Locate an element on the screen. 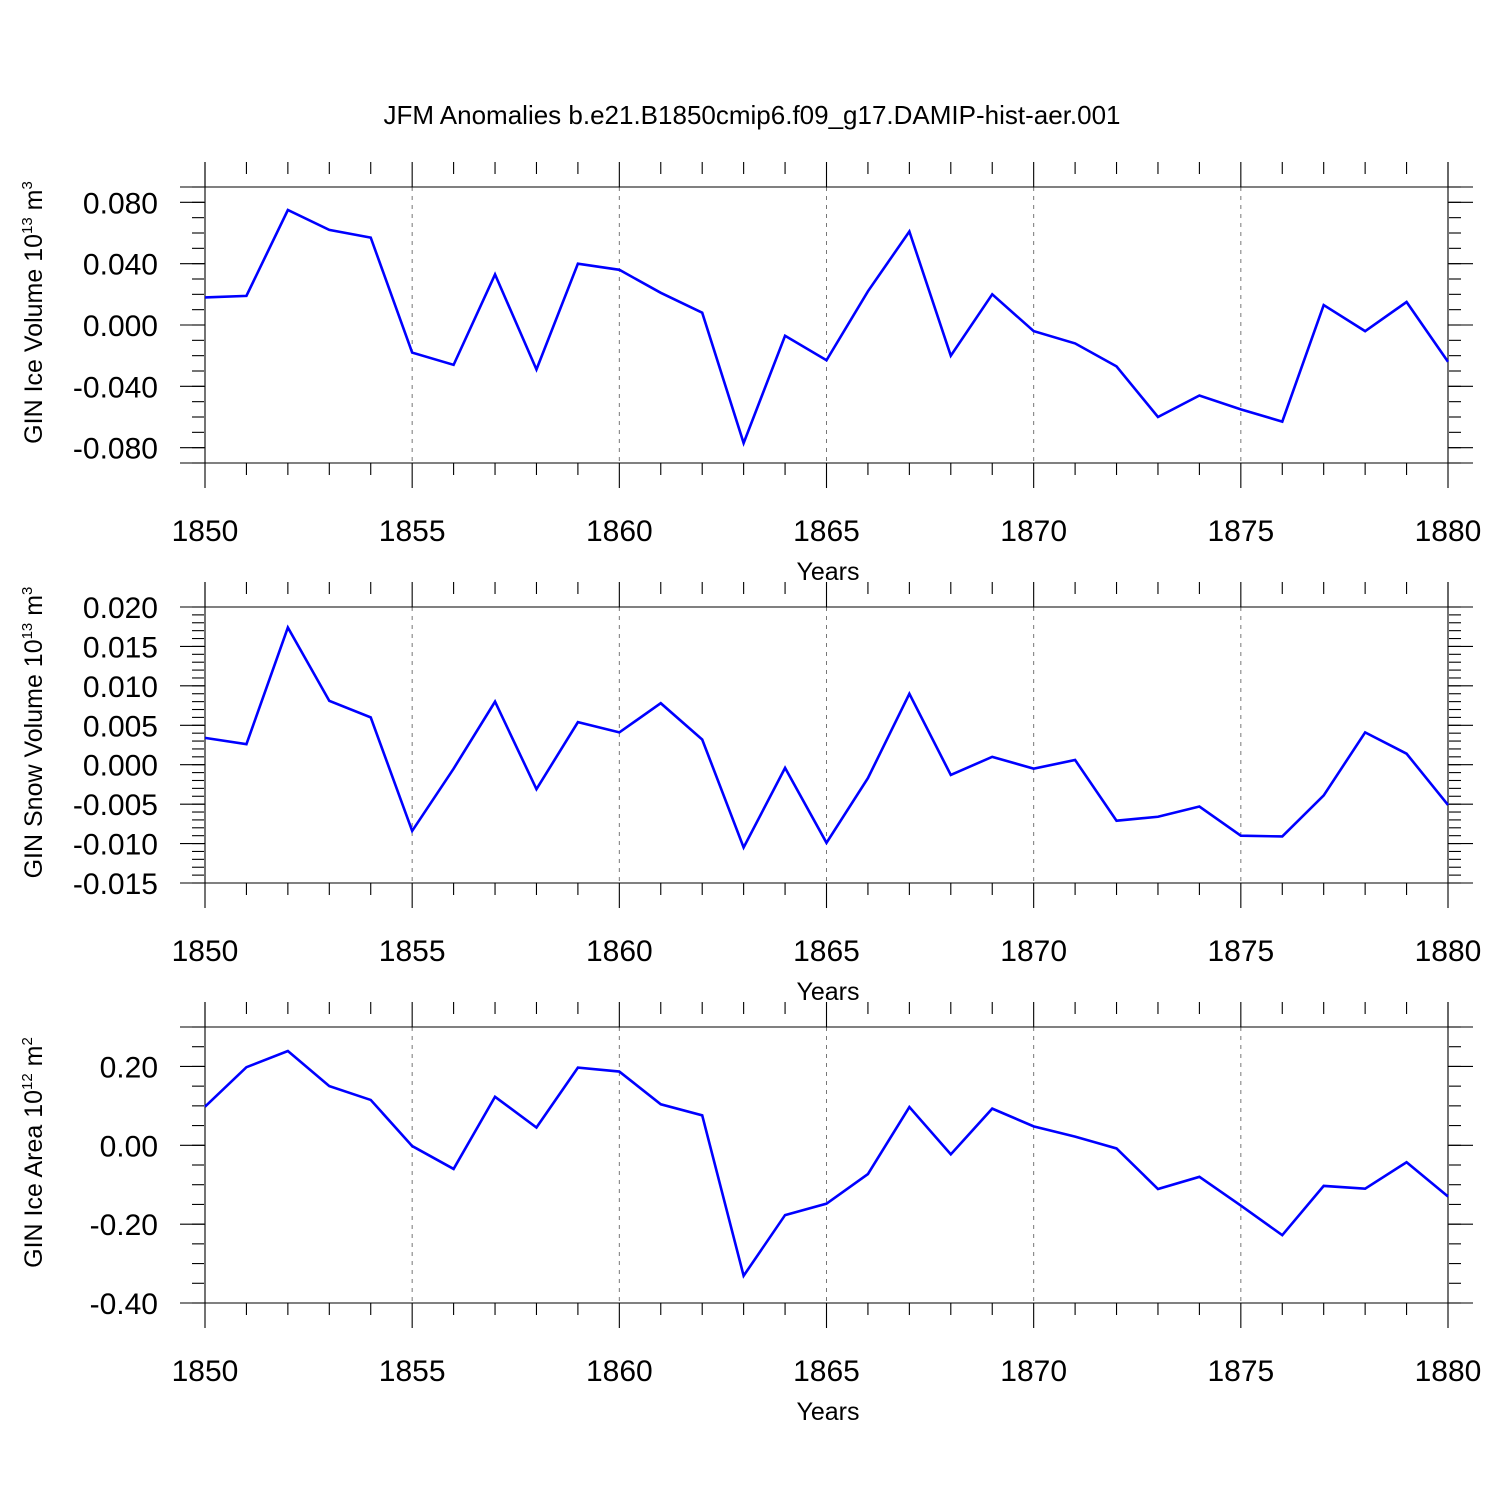 Image resolution: width=1500 pixels, height=1500 pixels. y-tick-label: -0.010 is located at coordinates (115, 845).